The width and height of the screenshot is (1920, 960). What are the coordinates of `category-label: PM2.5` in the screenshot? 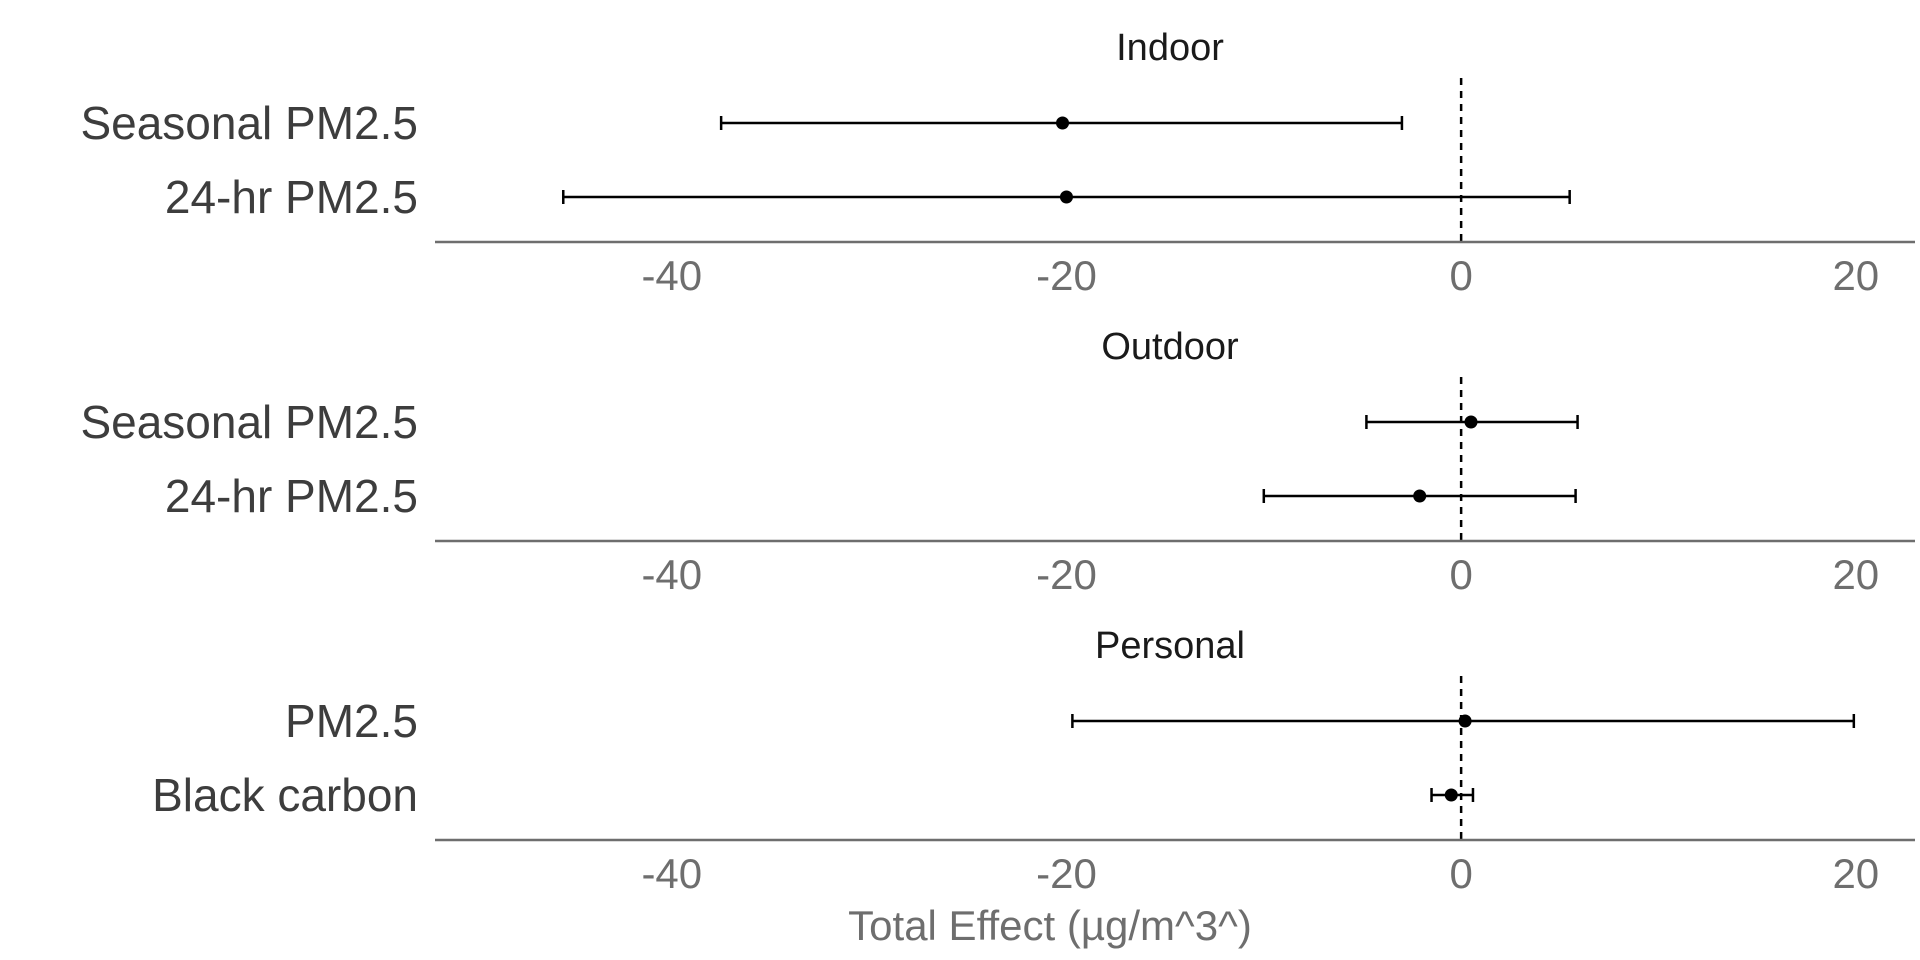 It's located at (351, 721).